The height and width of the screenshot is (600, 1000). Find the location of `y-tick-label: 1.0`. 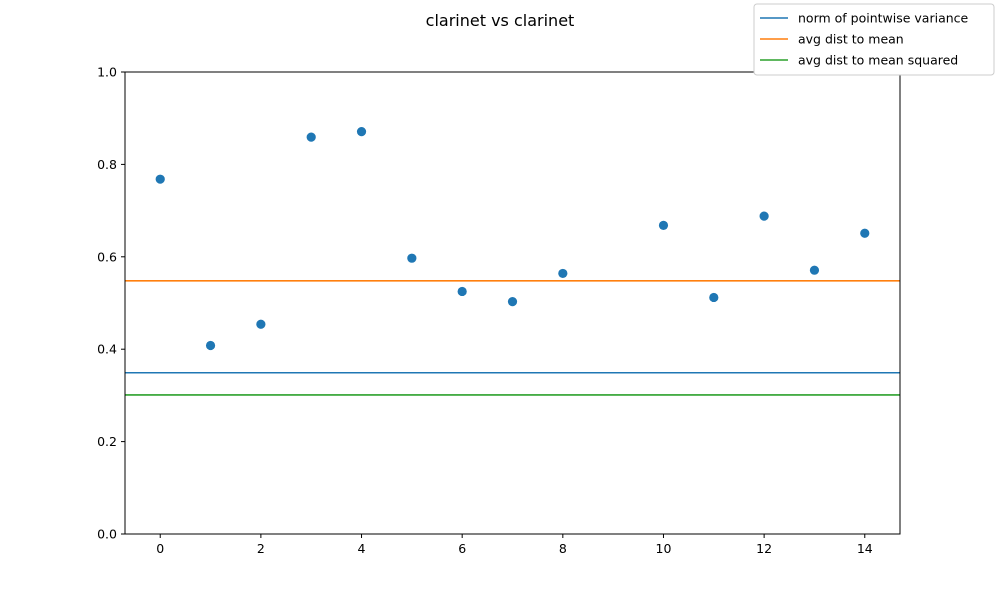

y-tick-label: 1.0 is located at coordinates (107, 72).